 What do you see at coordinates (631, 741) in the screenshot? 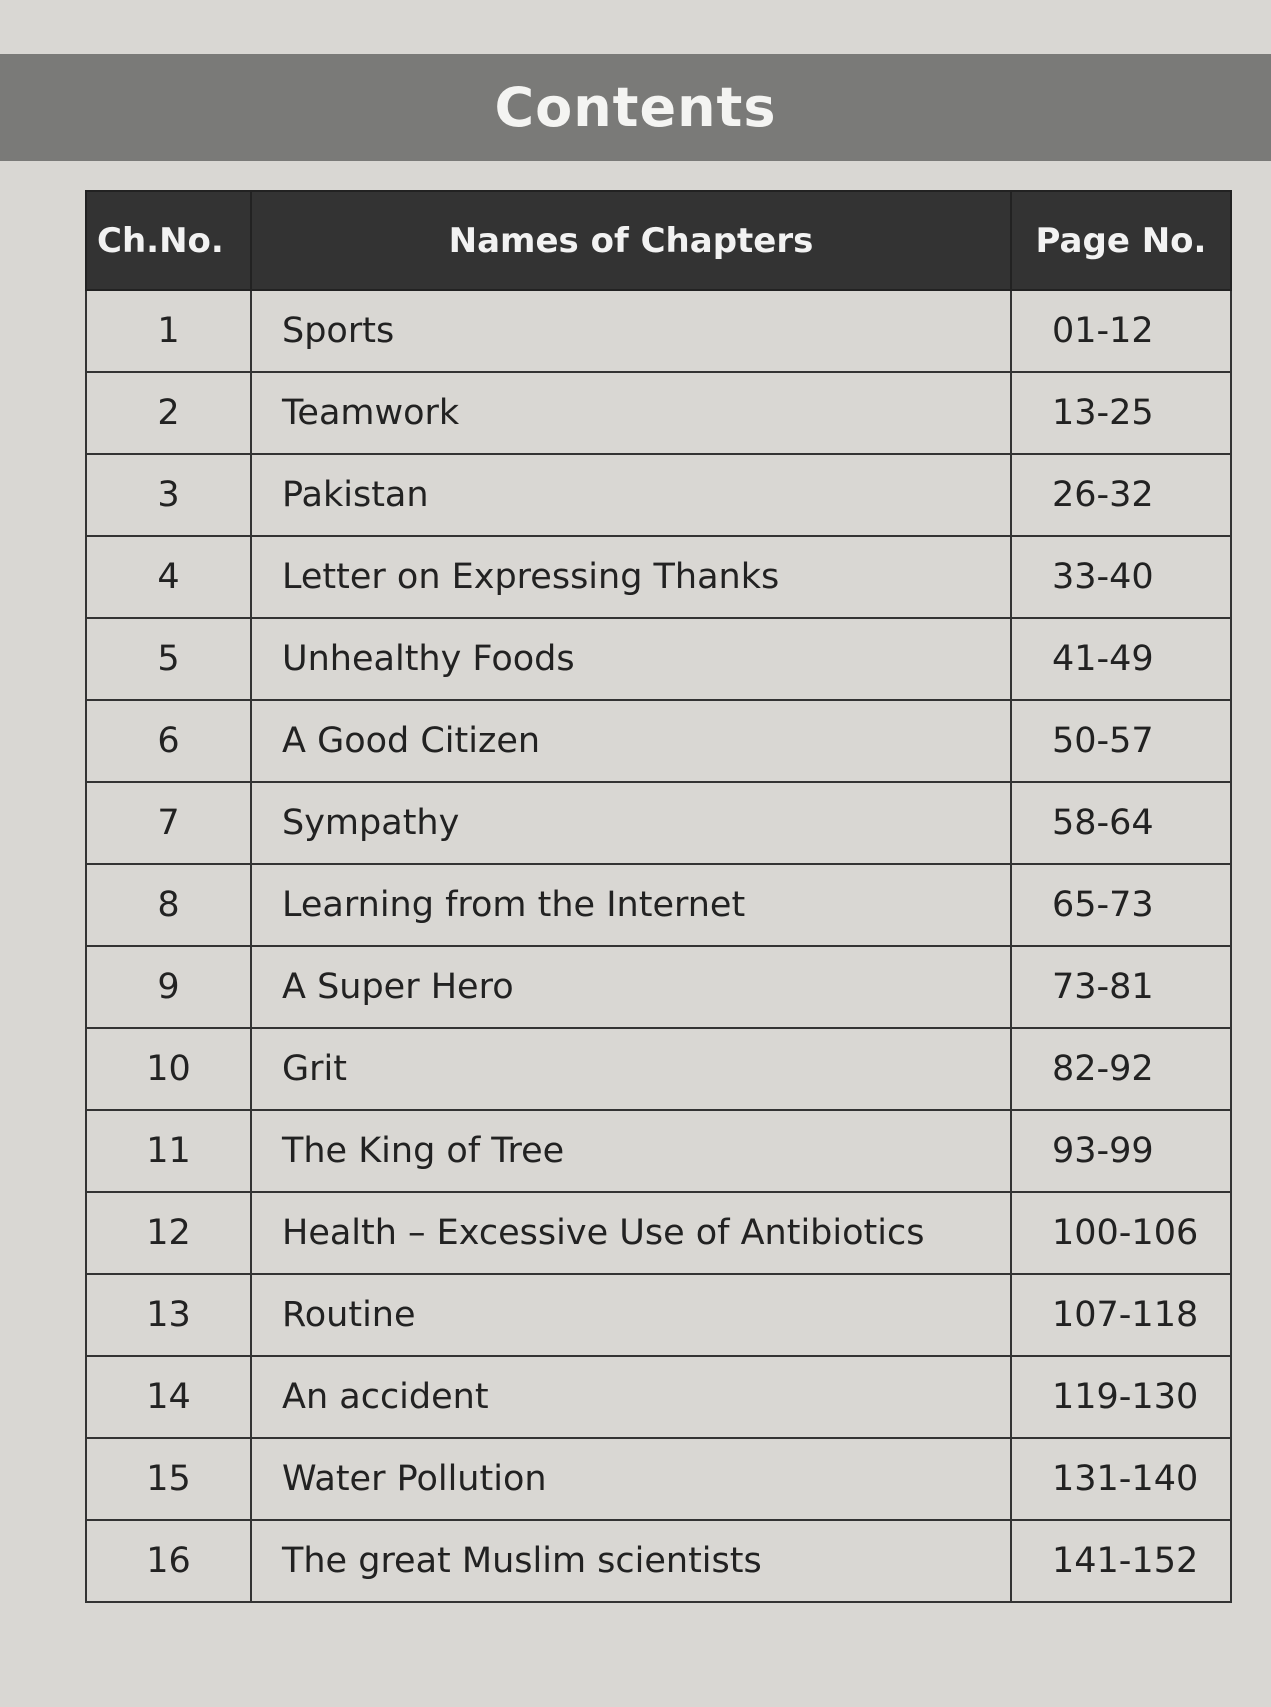
I see `chapter-name: A Good Citizen` at bounding box center [631, 741].